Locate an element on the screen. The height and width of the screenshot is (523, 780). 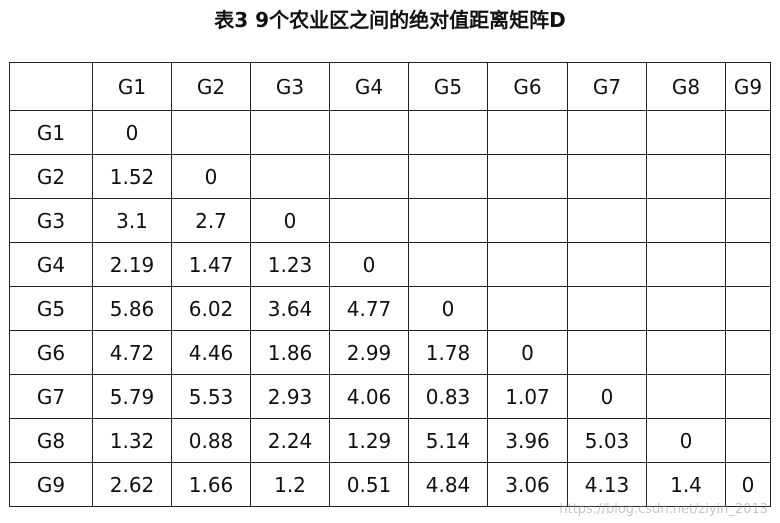
row-header: G5 is located at coordinates (51, 308).